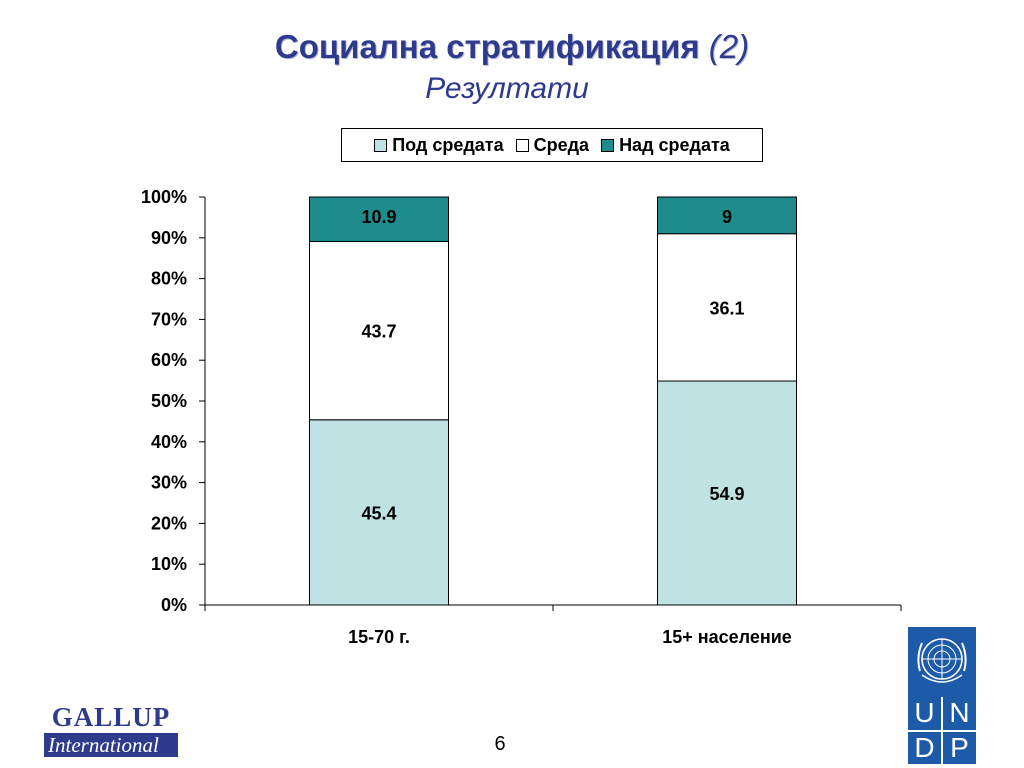 The height and width of the screenshot is (768, 1024). What do you see at coordinates (942, 661) in the screenshot?
I see `un-emblem-icon` at bounding box center [942, 661].